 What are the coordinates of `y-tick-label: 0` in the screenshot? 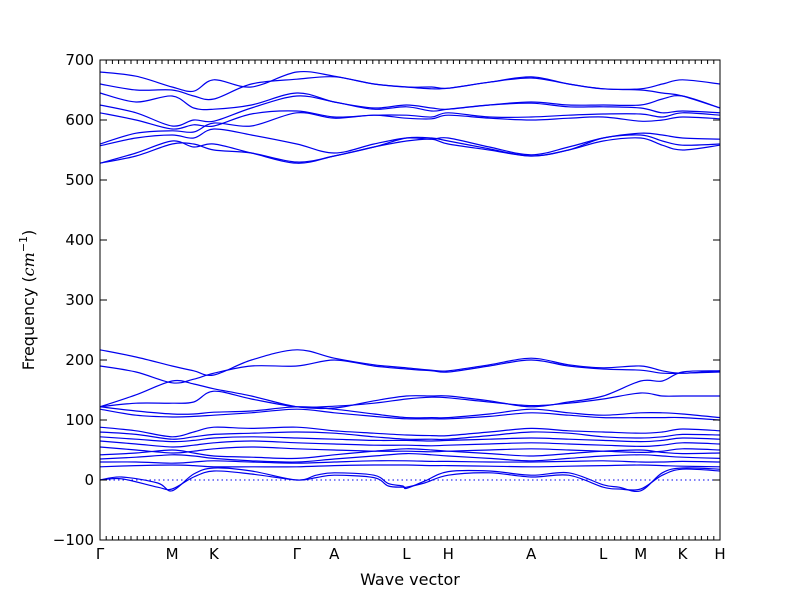 It's located at (89, 480).